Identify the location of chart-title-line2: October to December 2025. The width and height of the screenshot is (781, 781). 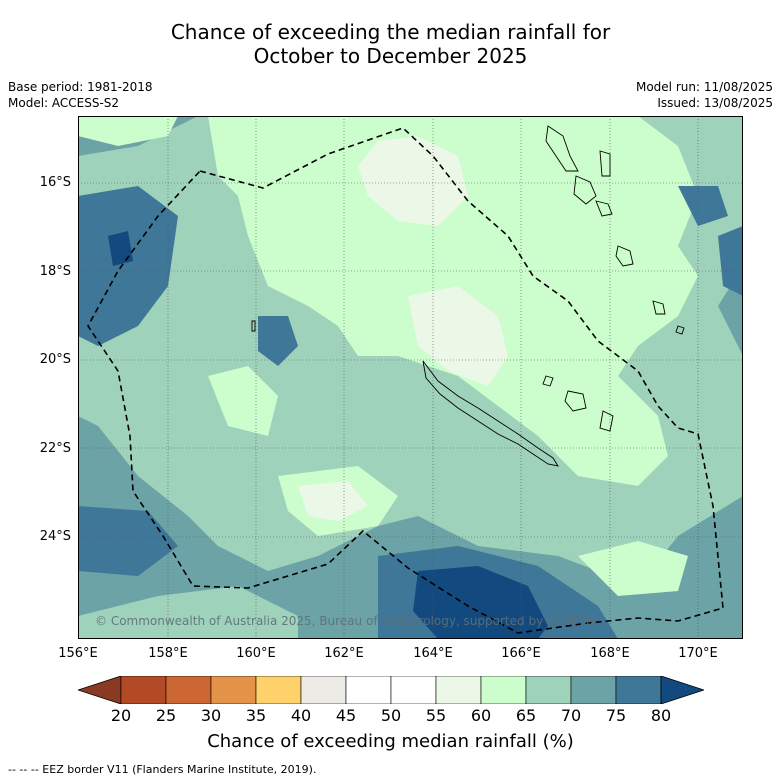
(390, 56).